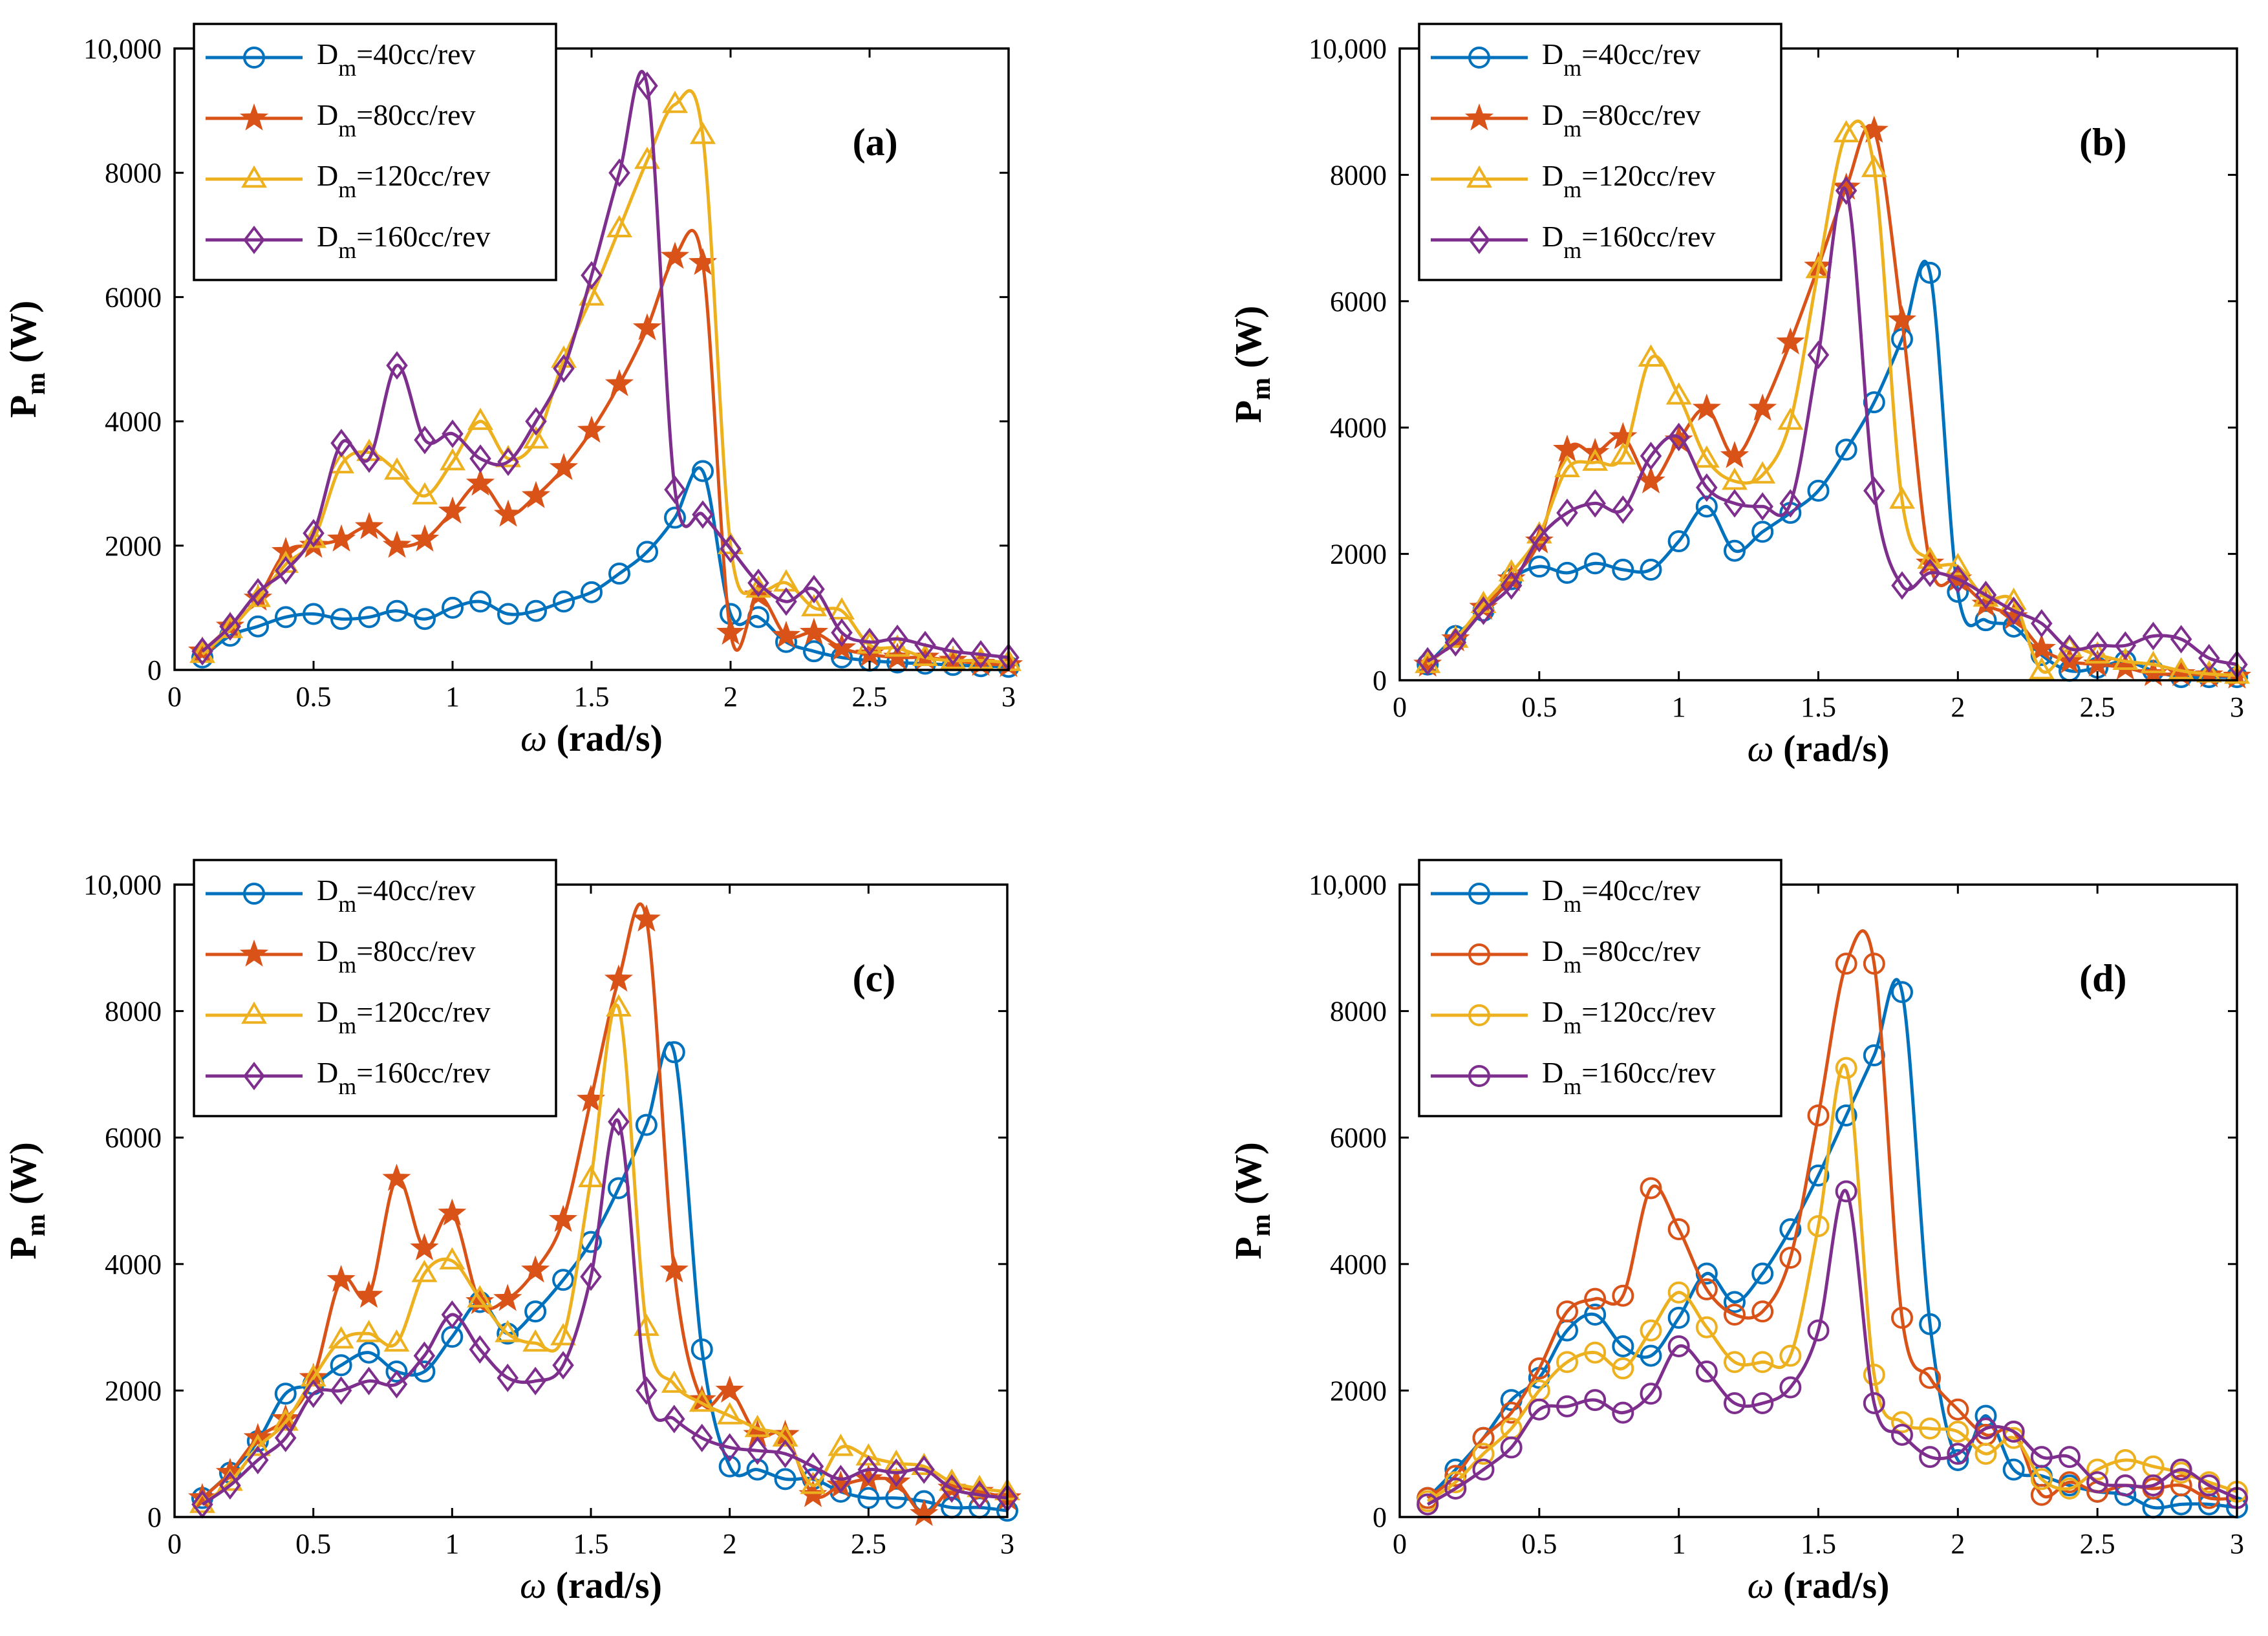  What do you see at coordinates (605, 448) in the screenshot?
I see `series-line` at bounding box center [605, 448].